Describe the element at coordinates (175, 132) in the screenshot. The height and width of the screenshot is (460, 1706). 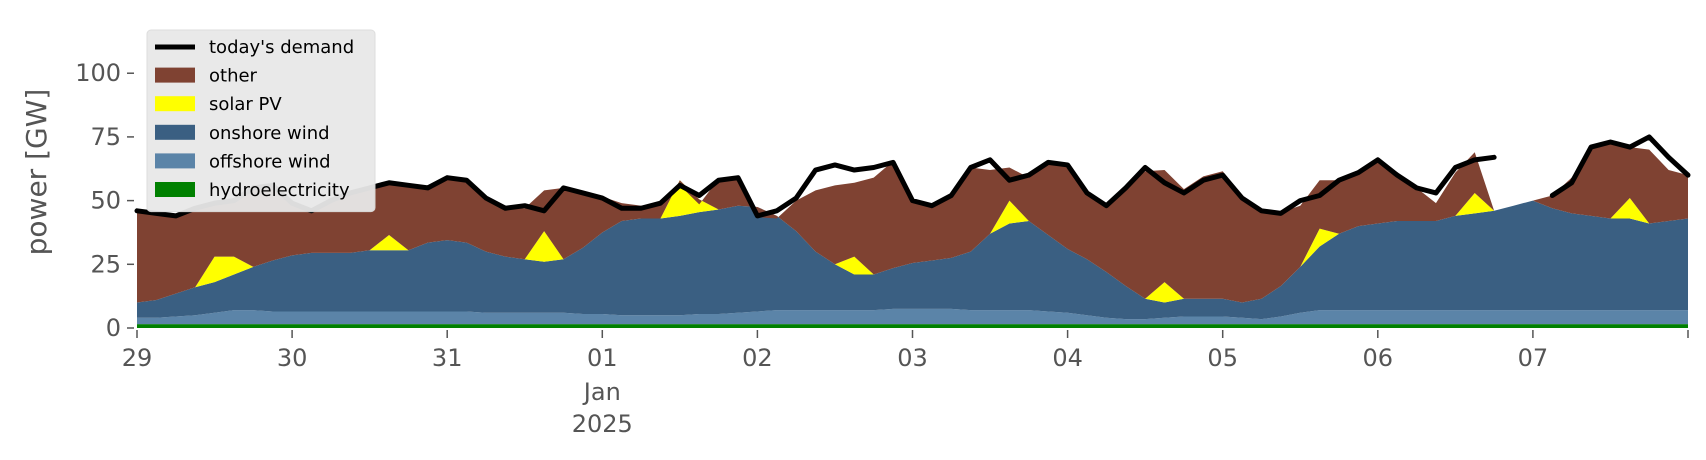
I see `legend-swatch-onshore-wind` at that location.